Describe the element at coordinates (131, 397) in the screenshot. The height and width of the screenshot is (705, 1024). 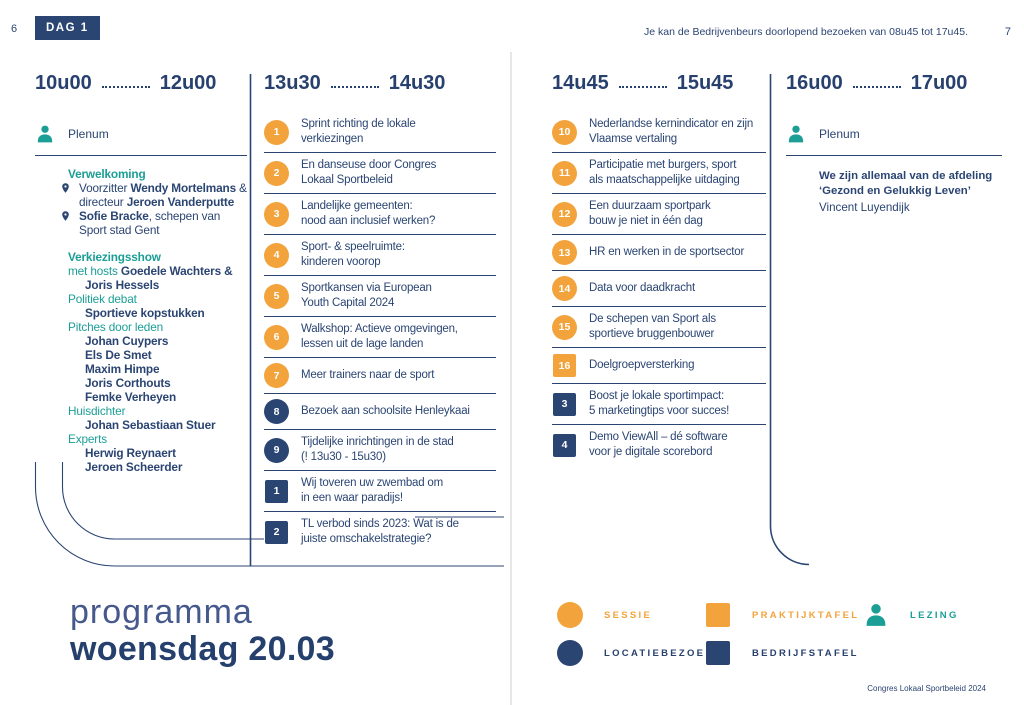
I see `speaker-name: Femke Verheyen` at that location.